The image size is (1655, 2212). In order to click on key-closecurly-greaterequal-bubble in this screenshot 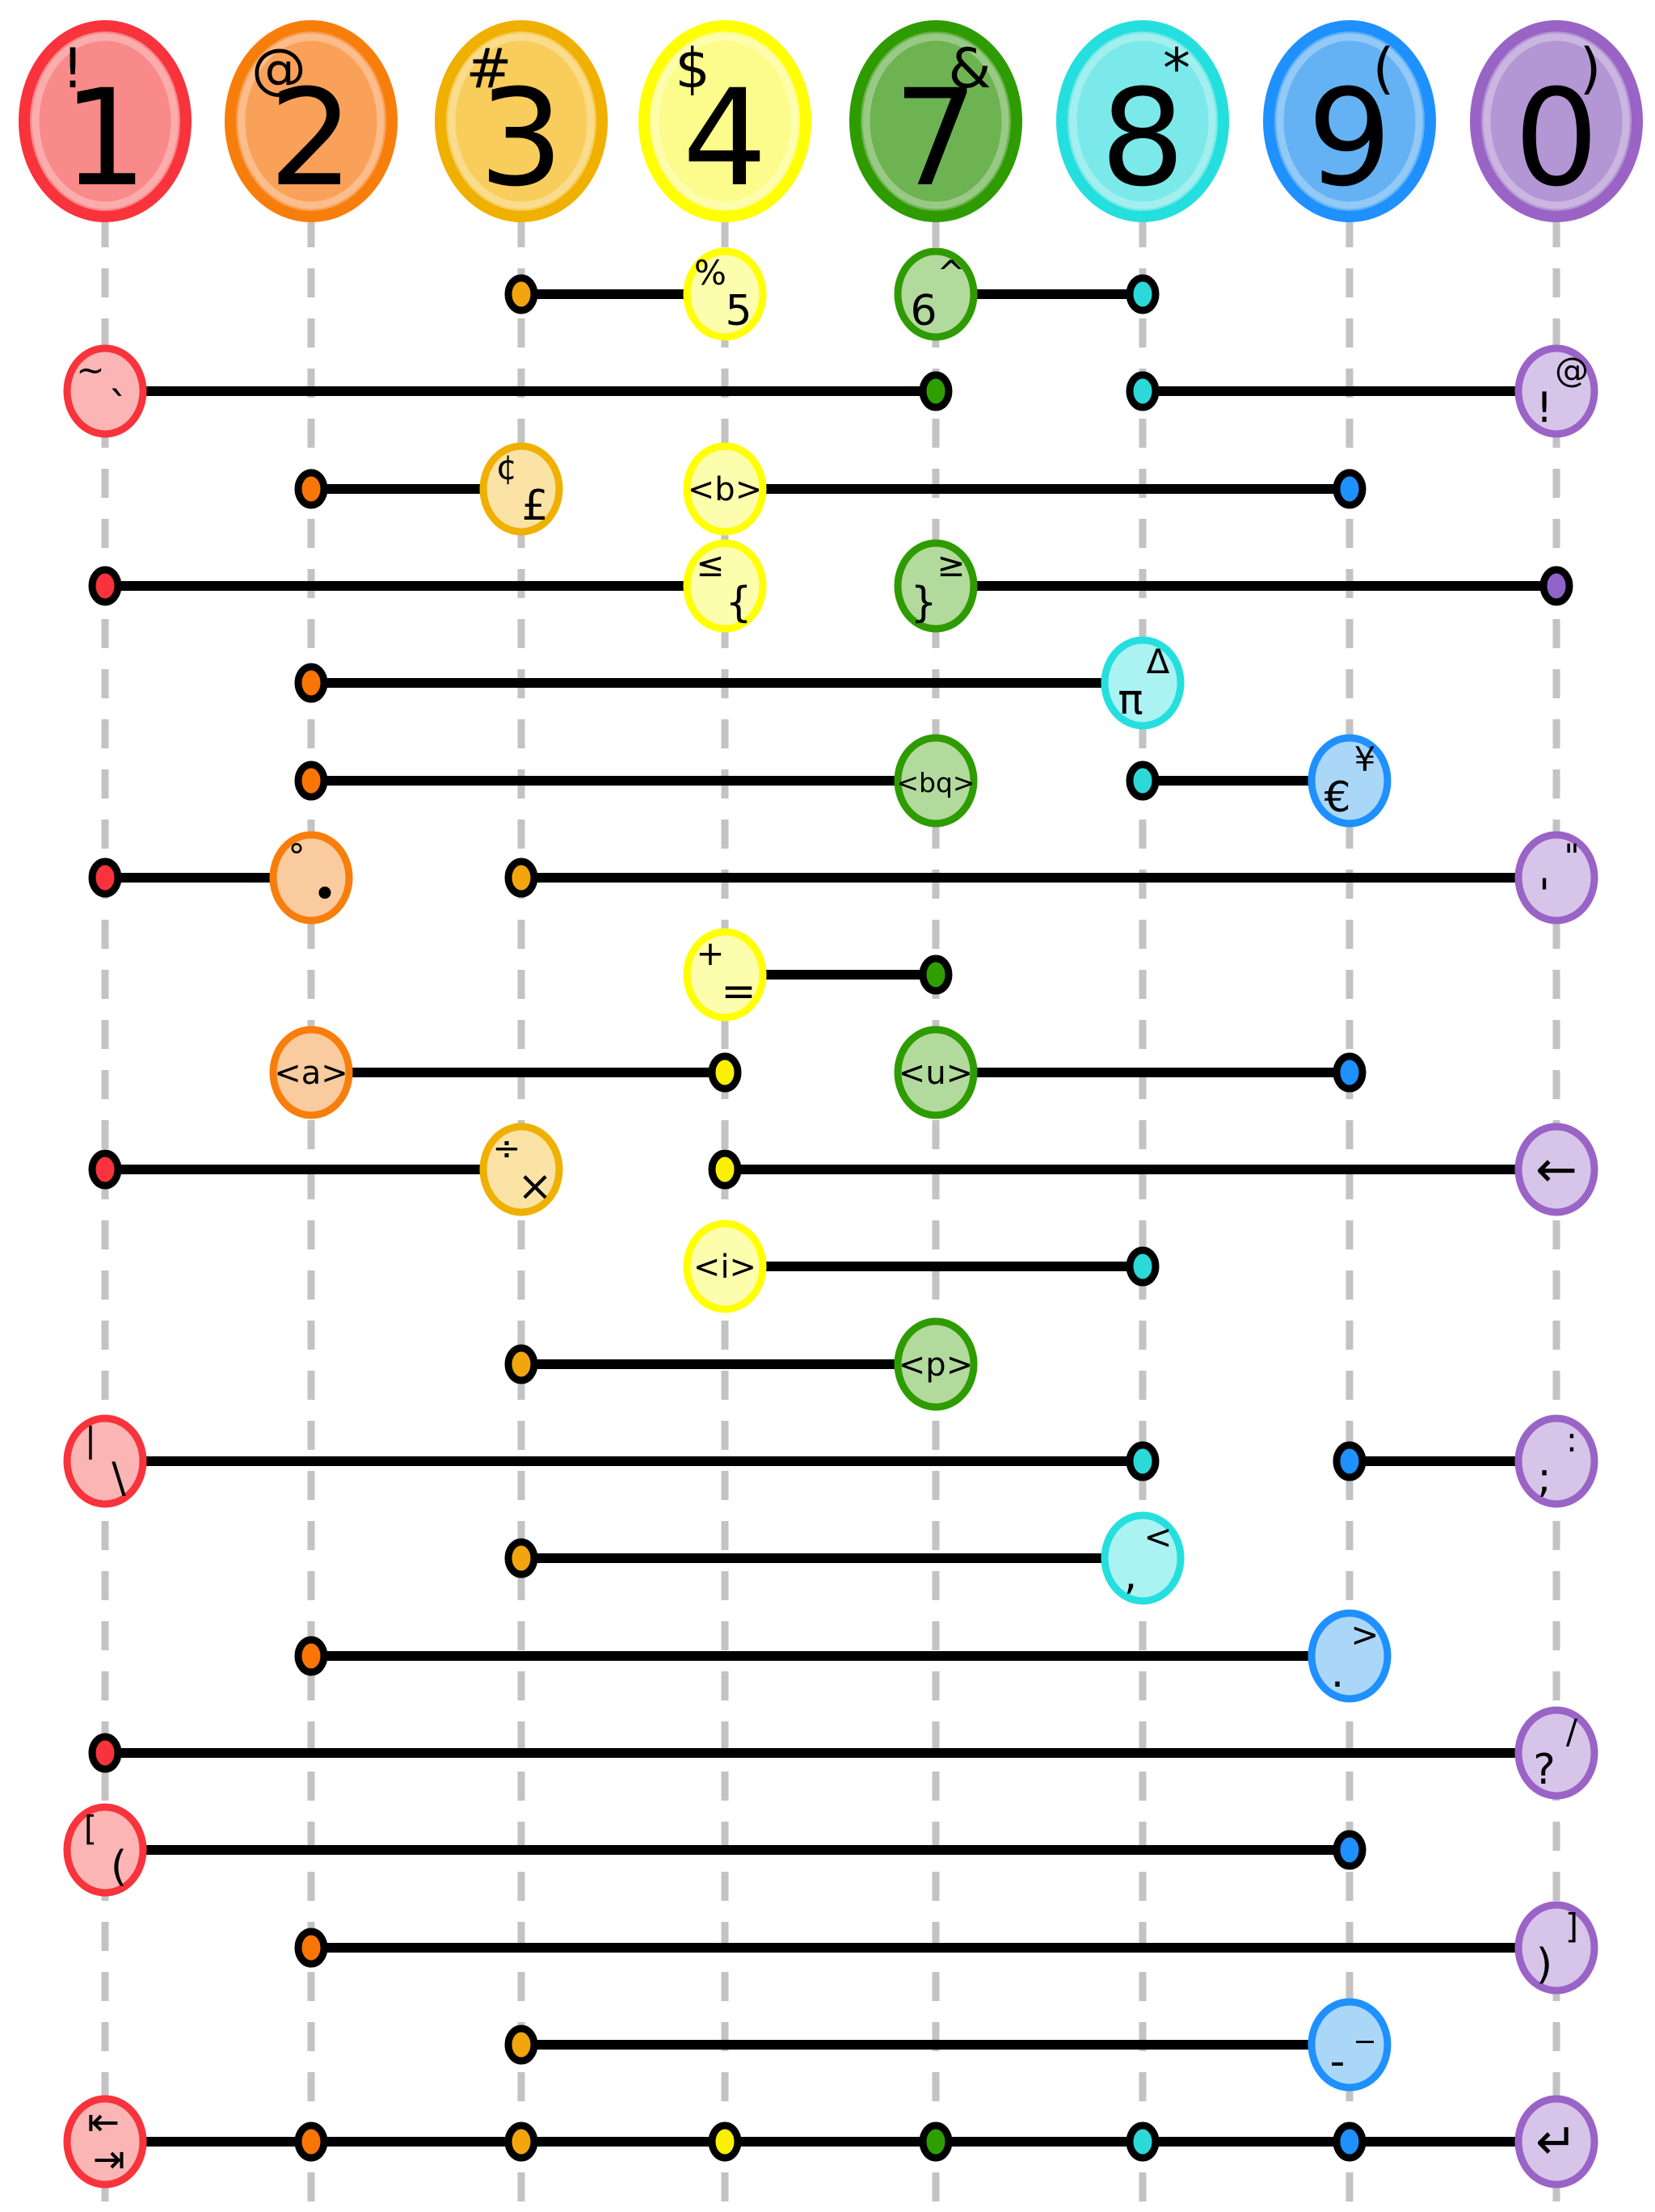, I will do `click(936, 586)`.